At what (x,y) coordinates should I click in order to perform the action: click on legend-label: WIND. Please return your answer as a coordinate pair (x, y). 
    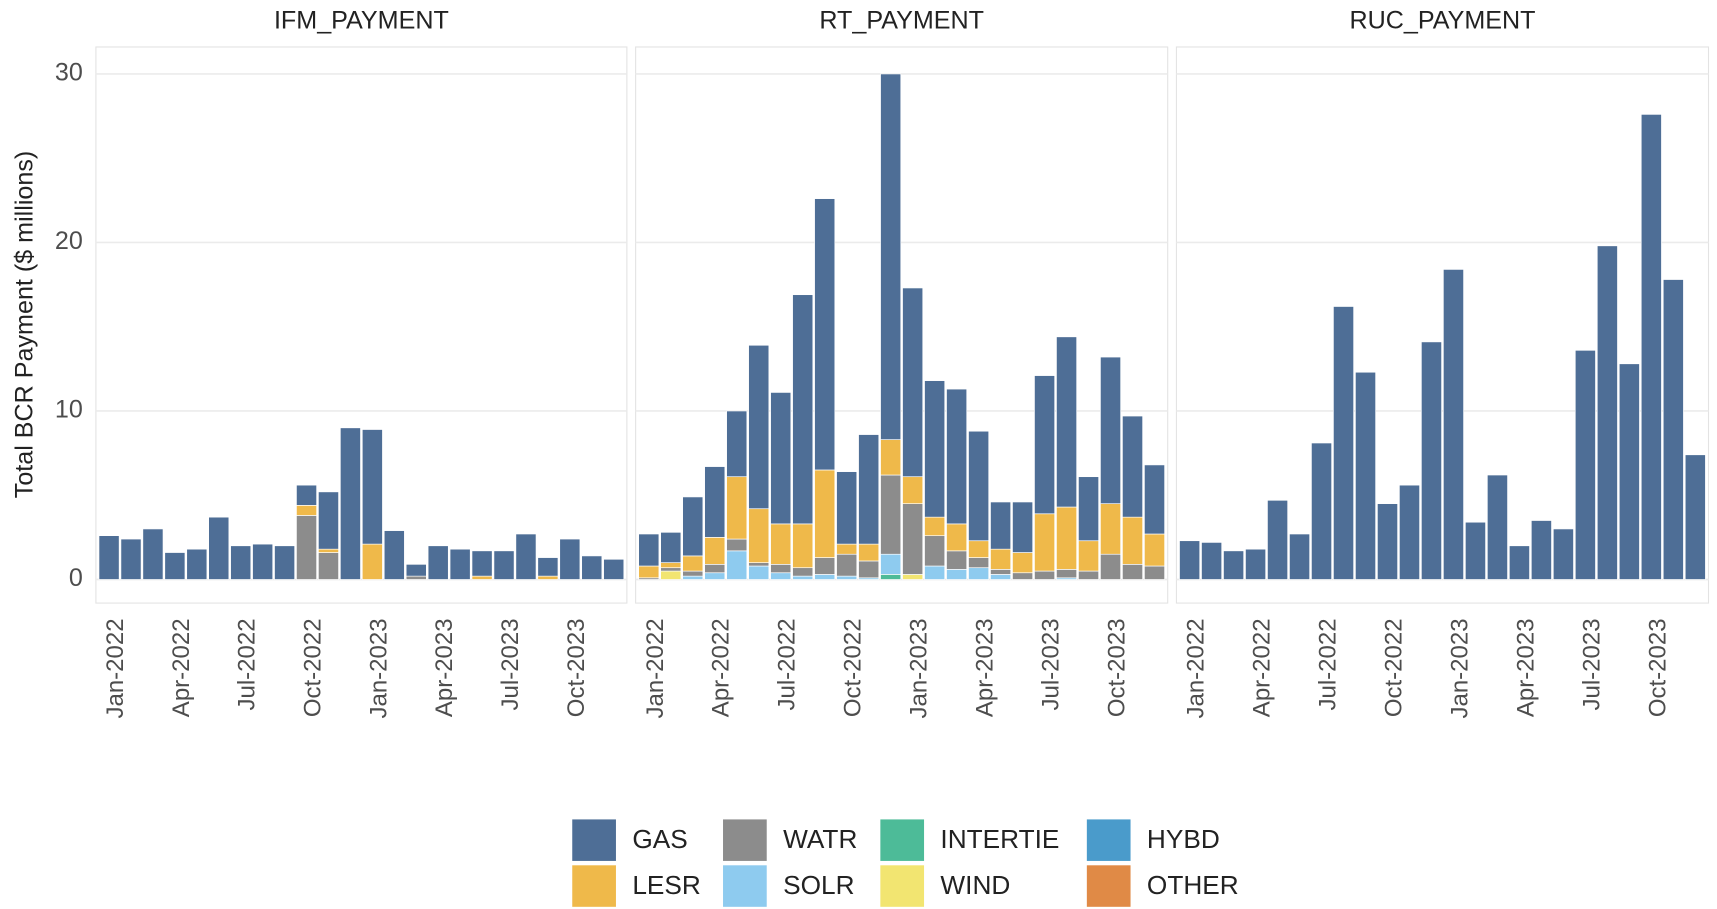
    Looking at the image, I should click on (975, 885).